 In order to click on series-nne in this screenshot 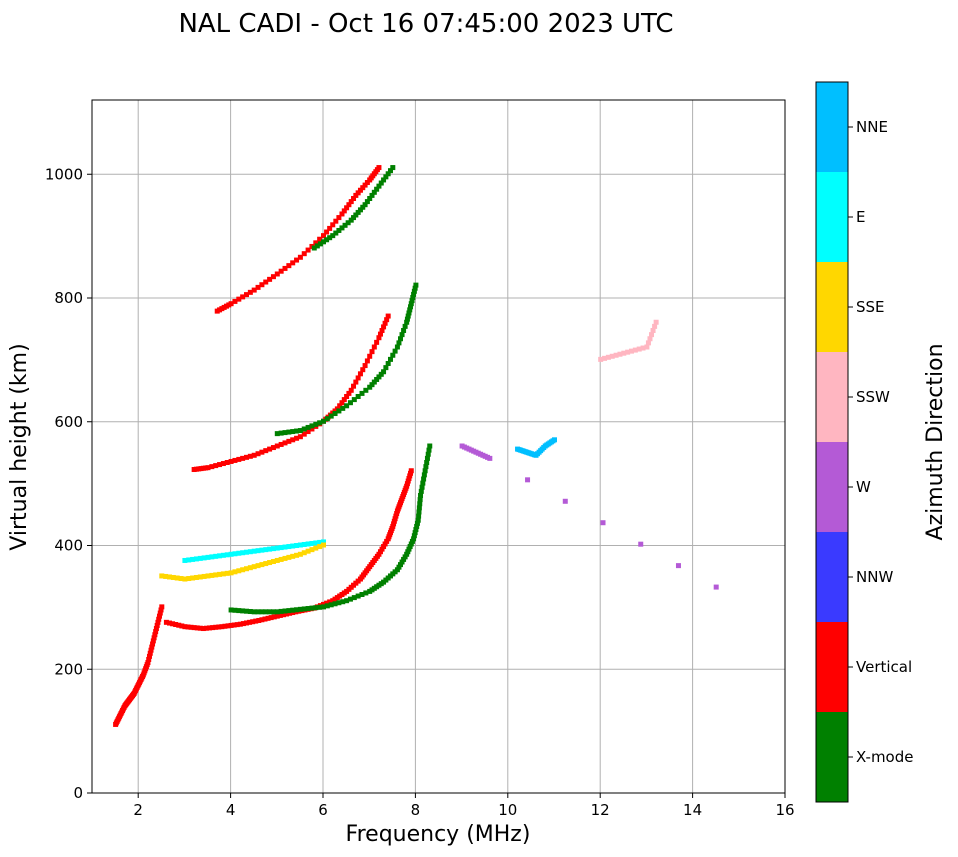, I will do `click(536, 447)`.